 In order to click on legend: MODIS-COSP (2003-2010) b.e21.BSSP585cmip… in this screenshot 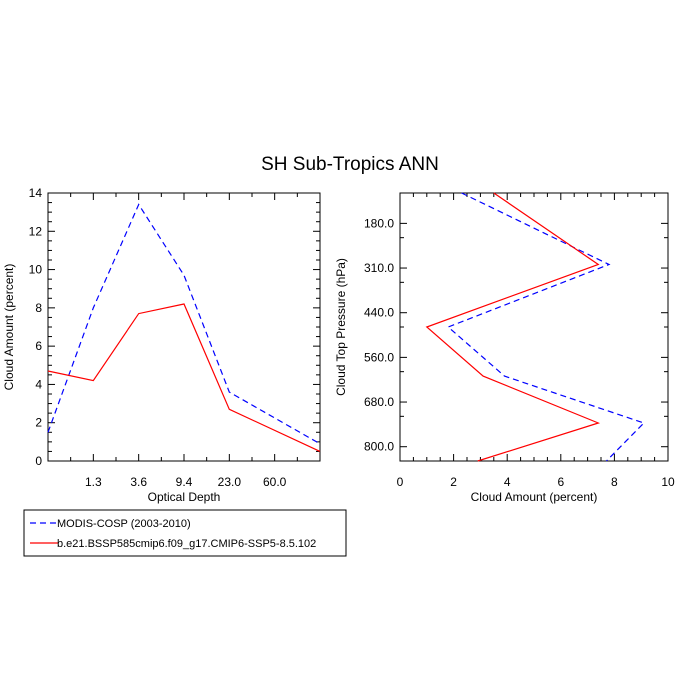, I will do `click(185, 533)`.